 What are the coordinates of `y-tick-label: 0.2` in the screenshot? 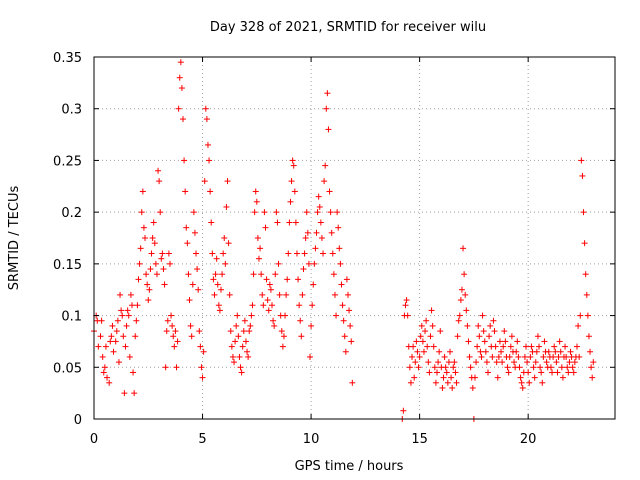 It's located at (71, 213).